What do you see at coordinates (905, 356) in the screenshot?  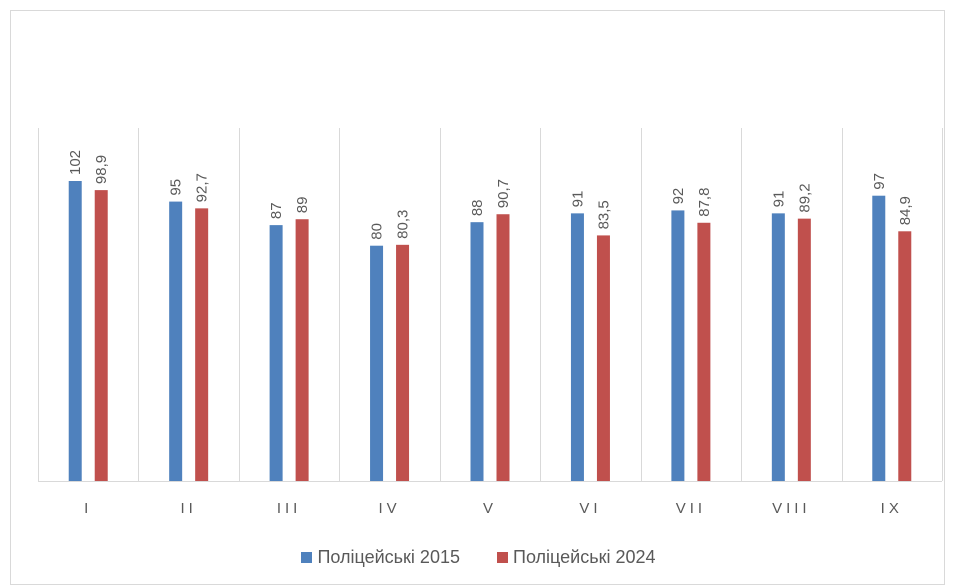 I see `bar-2024-IX` at bounding box center [905, 356].